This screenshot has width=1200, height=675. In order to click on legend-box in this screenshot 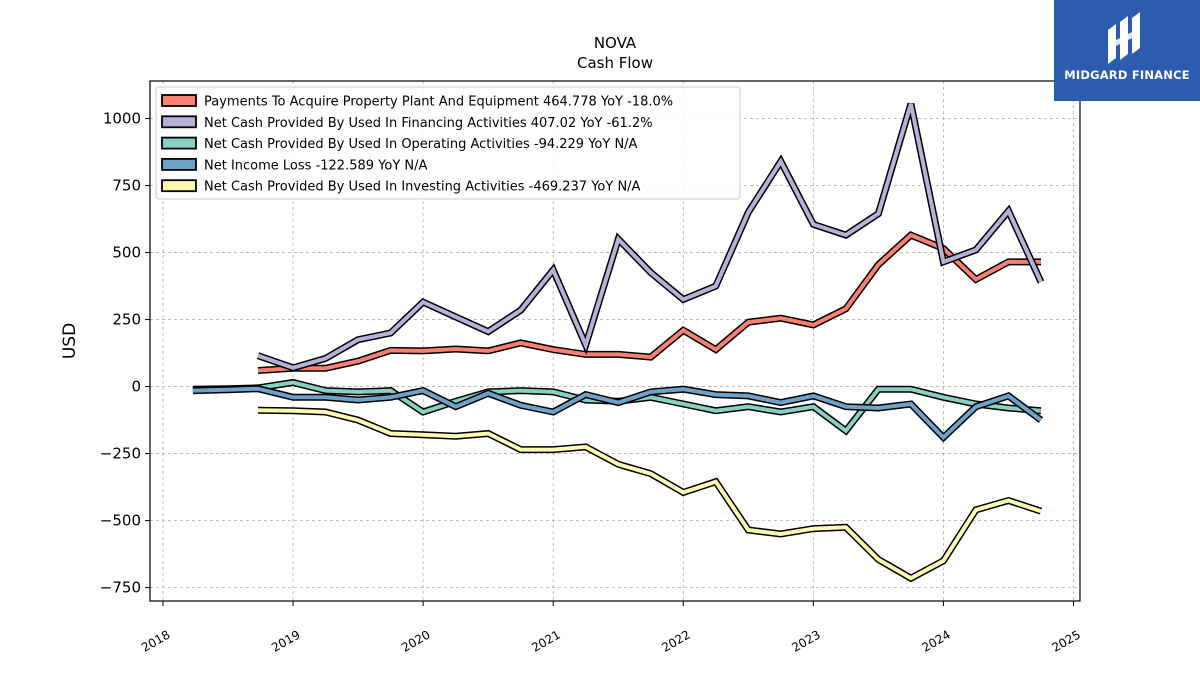, I will do `click(448, 143)`.